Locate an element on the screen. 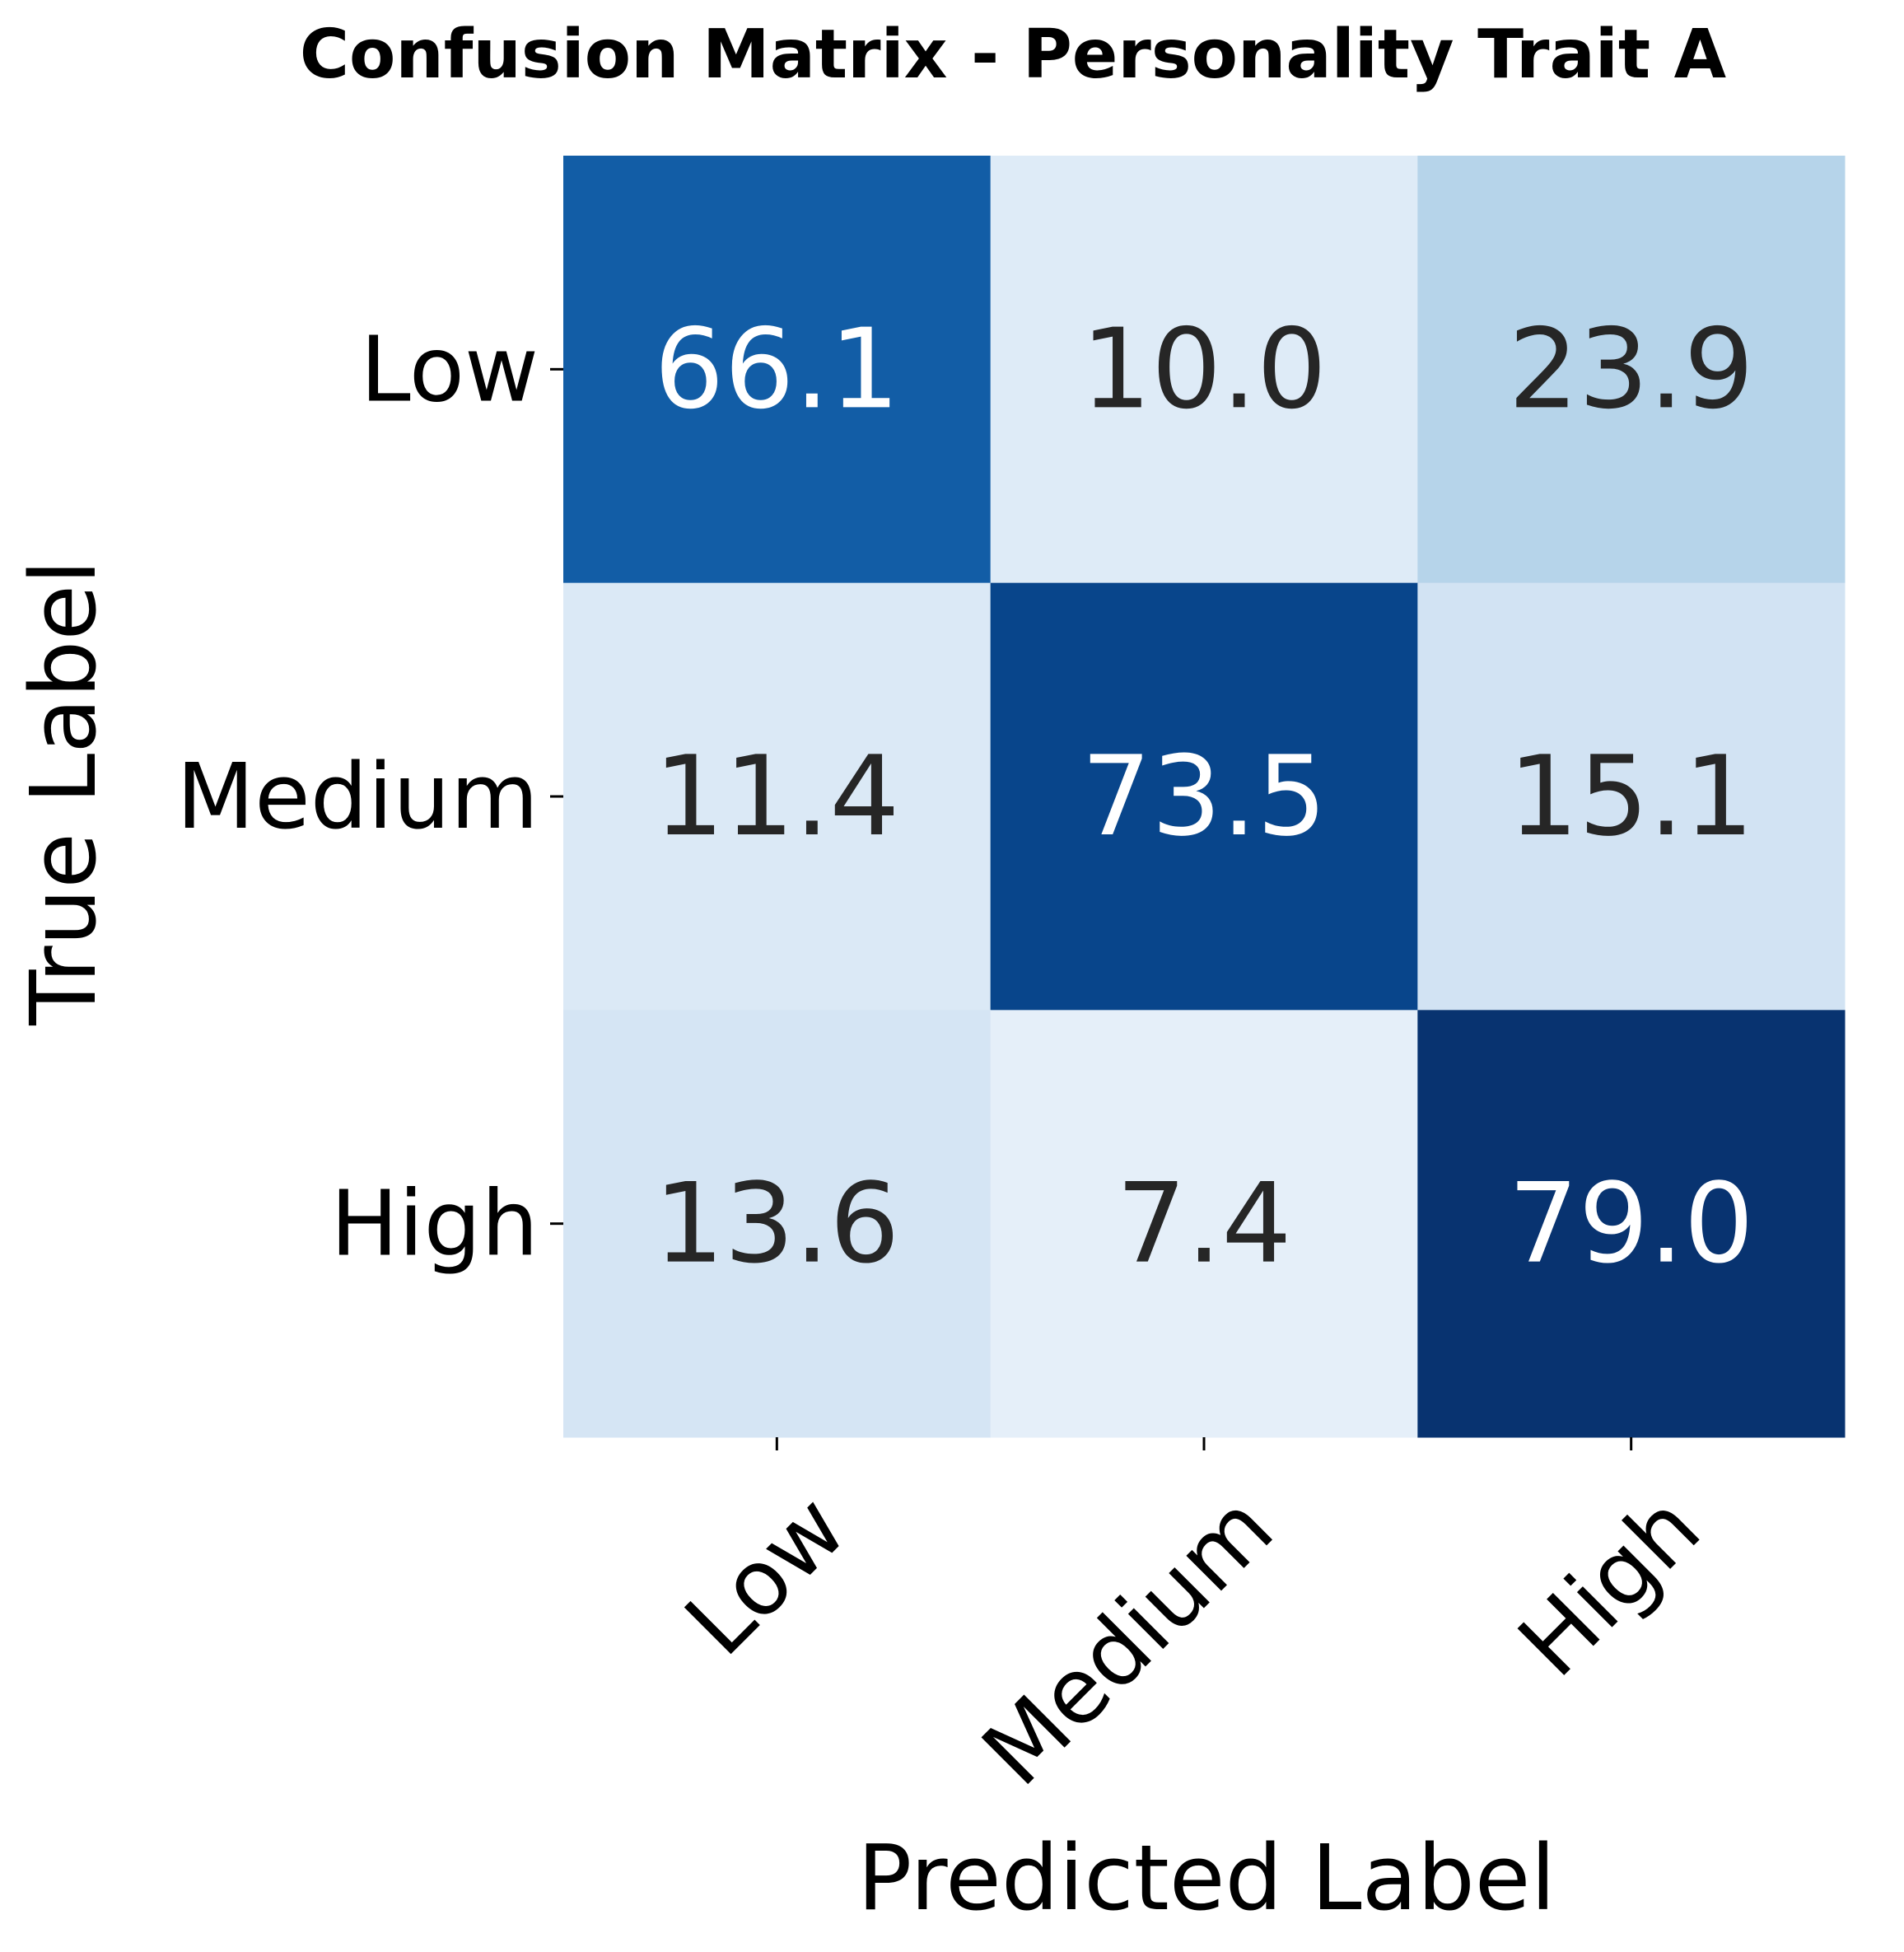 Image resolution: width=1904 pixels, height=1952 pixels. y-tick-label: High is located at coordinates (434, 1224).